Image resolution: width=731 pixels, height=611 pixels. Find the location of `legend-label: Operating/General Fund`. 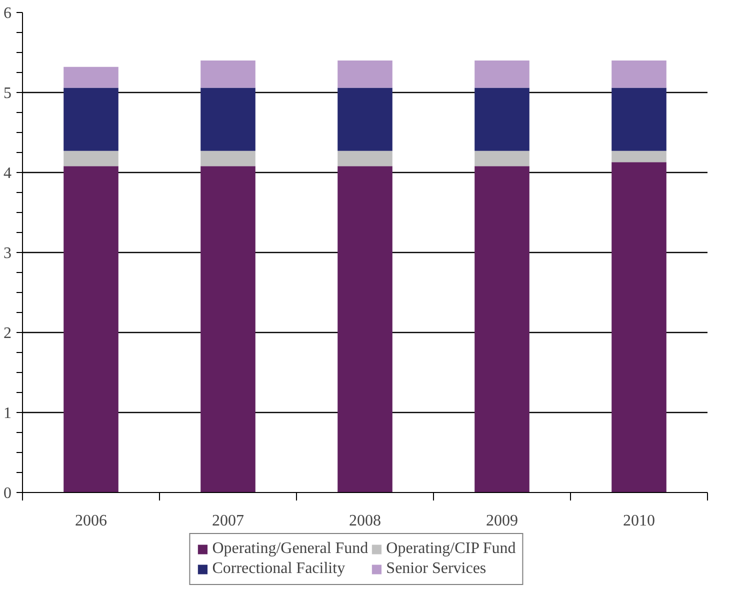

legend-label: Operating/General Fund is located at coordinates (290, 549).